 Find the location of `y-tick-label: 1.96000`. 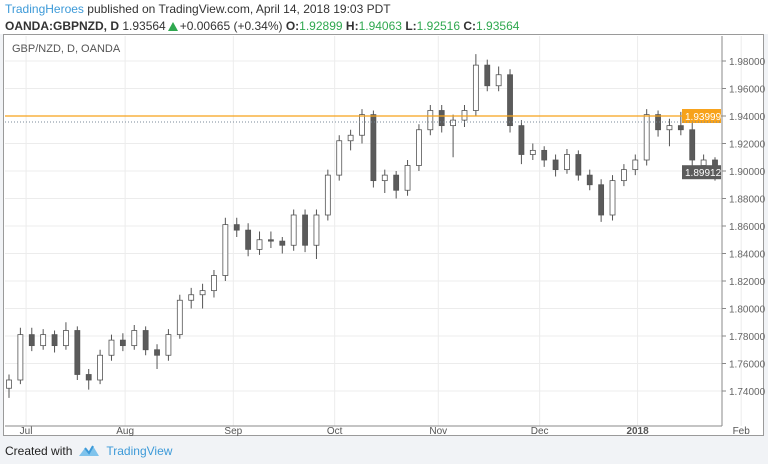

y-tick-label: 1.96000 is located at coordinates (747, 90).